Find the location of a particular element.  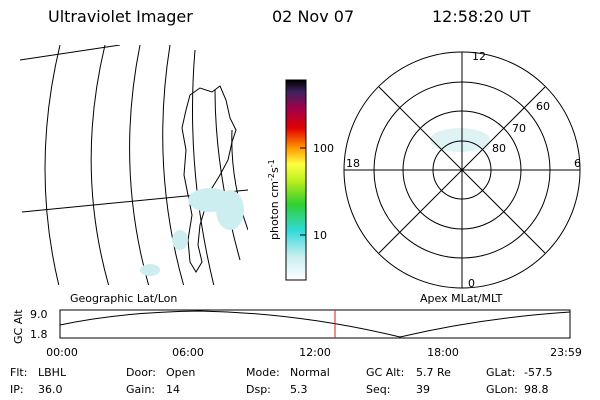

info-value: 5.7 Re is located at coordinates (433, 372).